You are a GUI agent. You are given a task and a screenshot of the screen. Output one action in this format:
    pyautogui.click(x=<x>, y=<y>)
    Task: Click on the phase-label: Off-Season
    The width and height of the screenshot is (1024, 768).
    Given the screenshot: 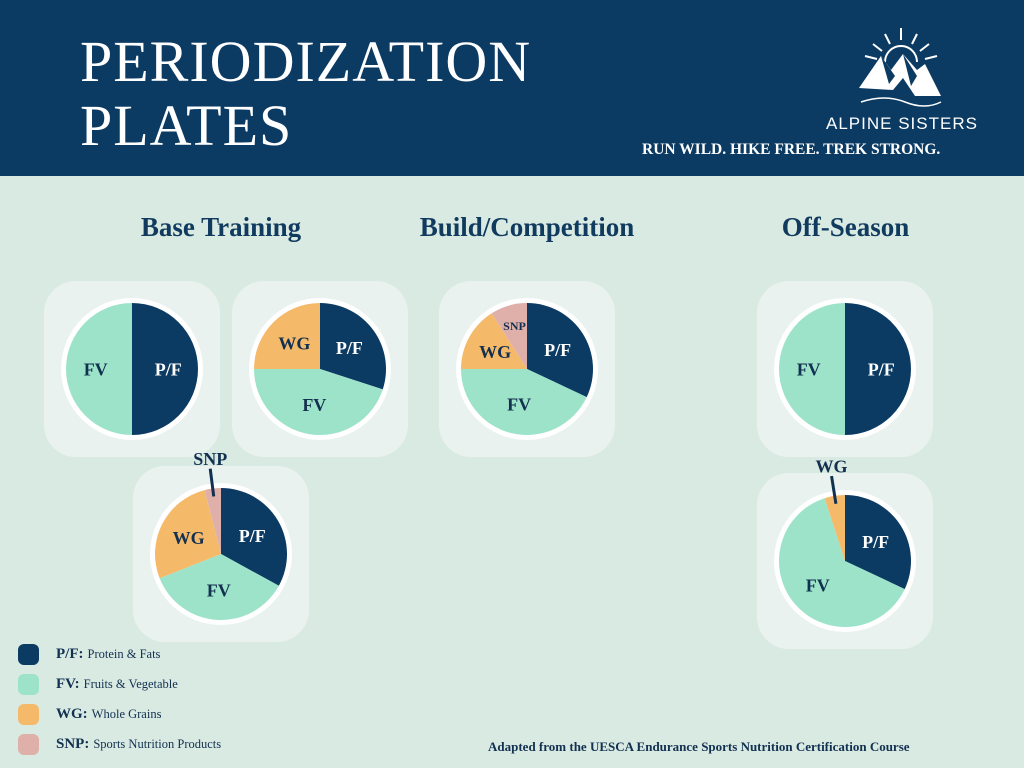 What is the action you would take?
    pyautogui.click(x=845, y=226)
    